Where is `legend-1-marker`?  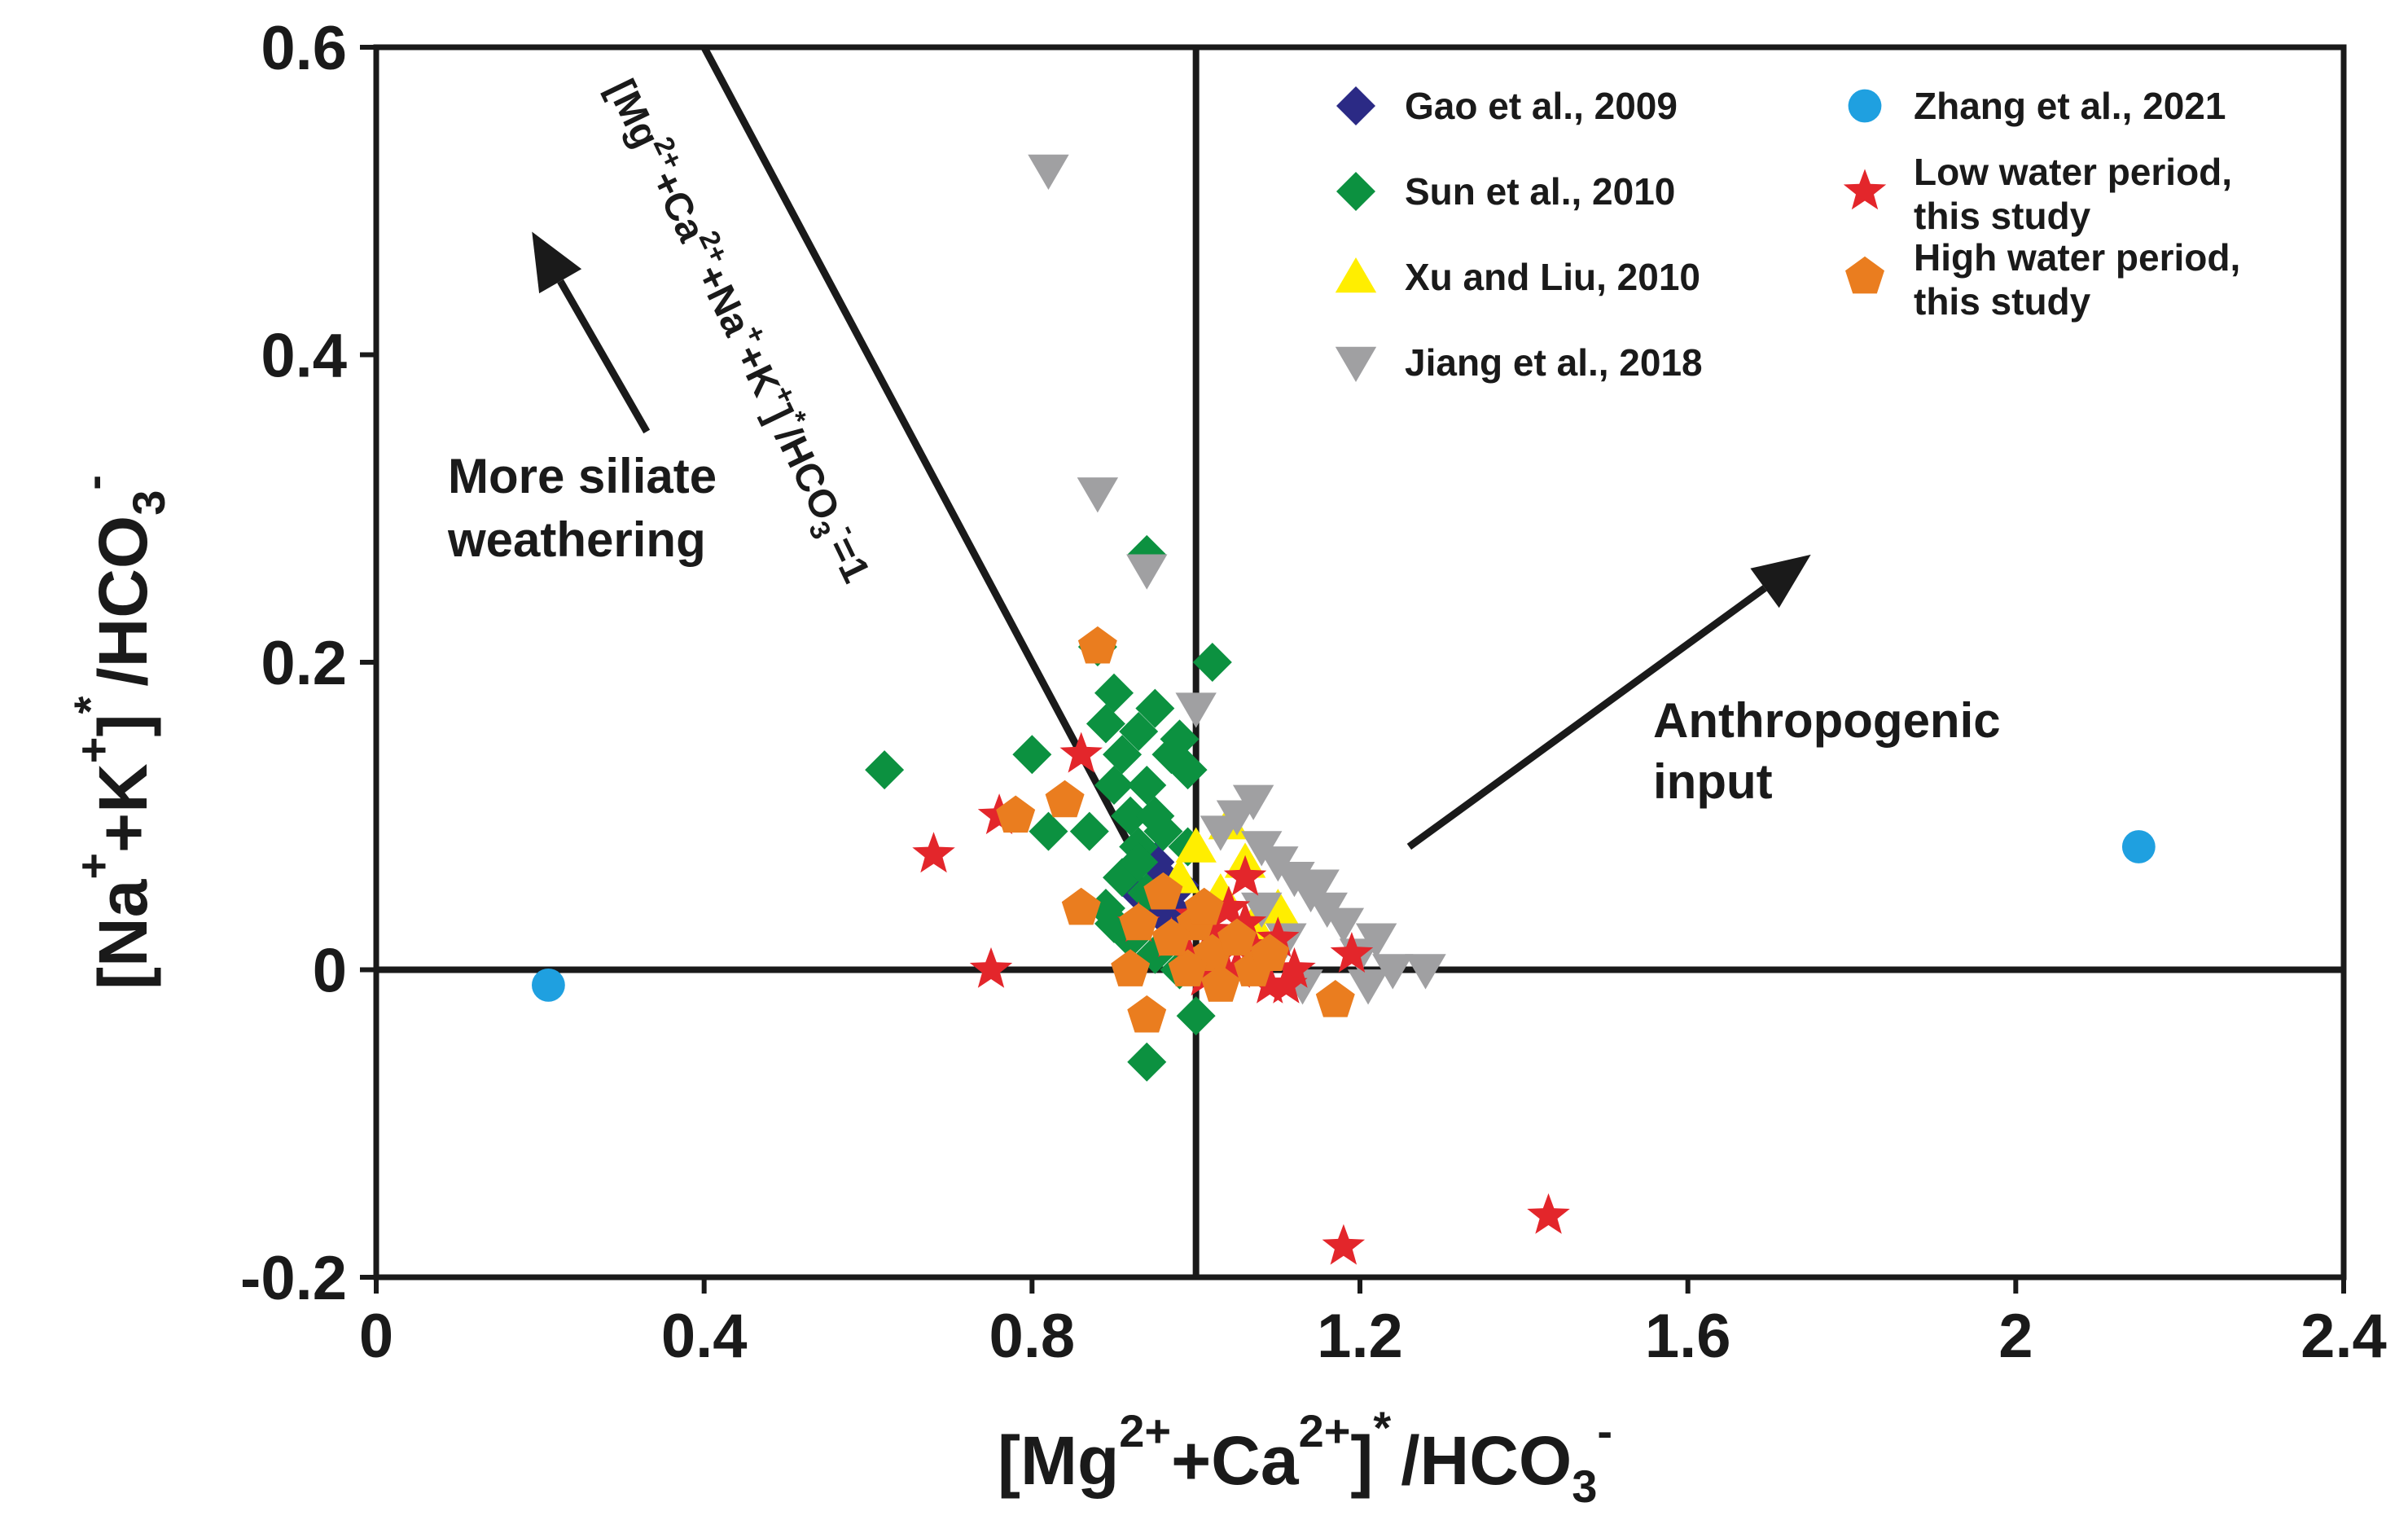
legend-1-marker is located at coordinates (1355, 106).